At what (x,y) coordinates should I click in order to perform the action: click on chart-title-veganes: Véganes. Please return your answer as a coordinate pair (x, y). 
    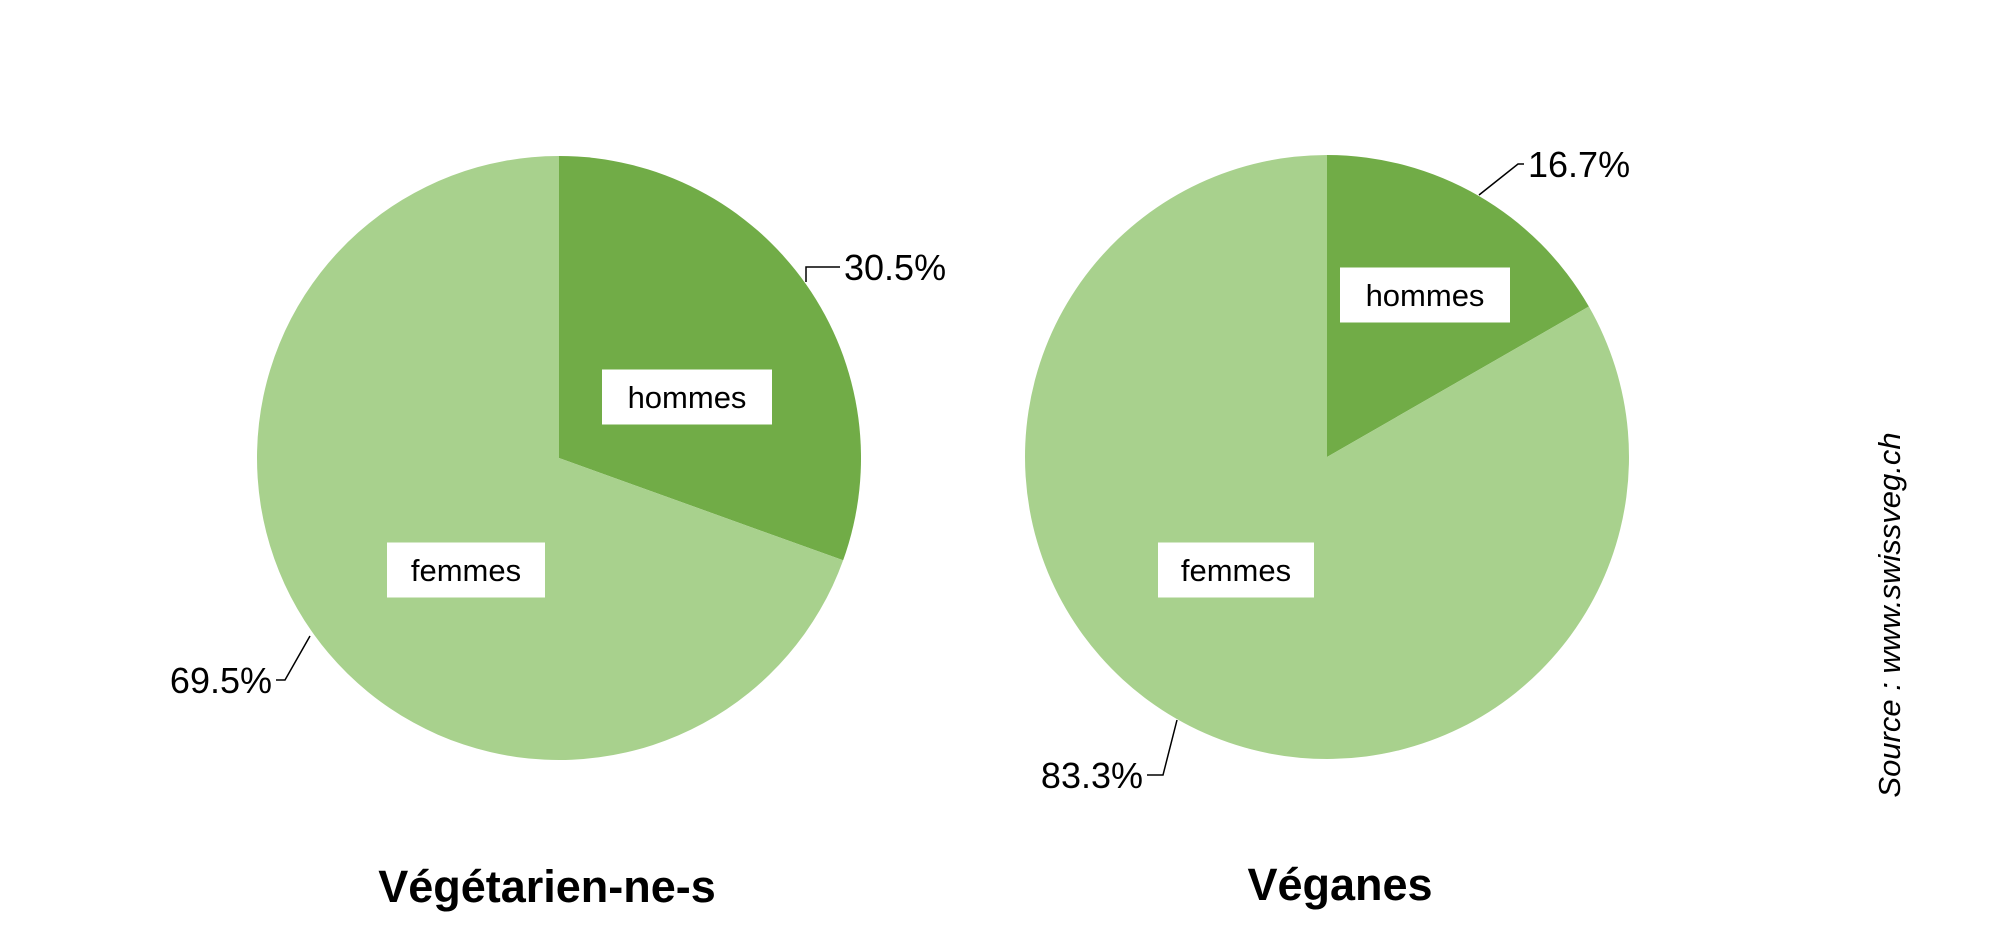
    Looking at the image, I should click on (1339, 884).